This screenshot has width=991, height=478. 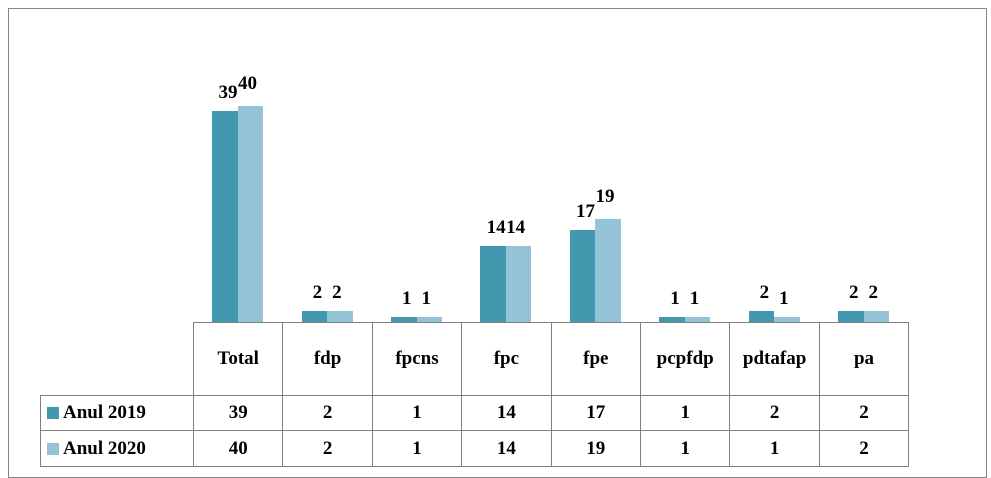 What do you see at coordinates (417, 359) in the screenshot?
I see `table-header-cell: fpcns` at bounding box center [417, 359].